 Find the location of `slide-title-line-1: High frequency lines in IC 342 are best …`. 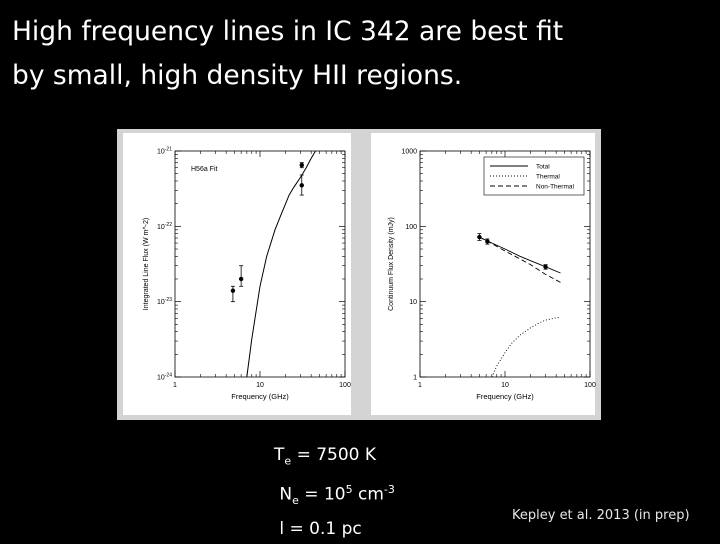

slide-title-line-1: High frequency lines in IC 342 are best … is located at coordinates (288, 31).